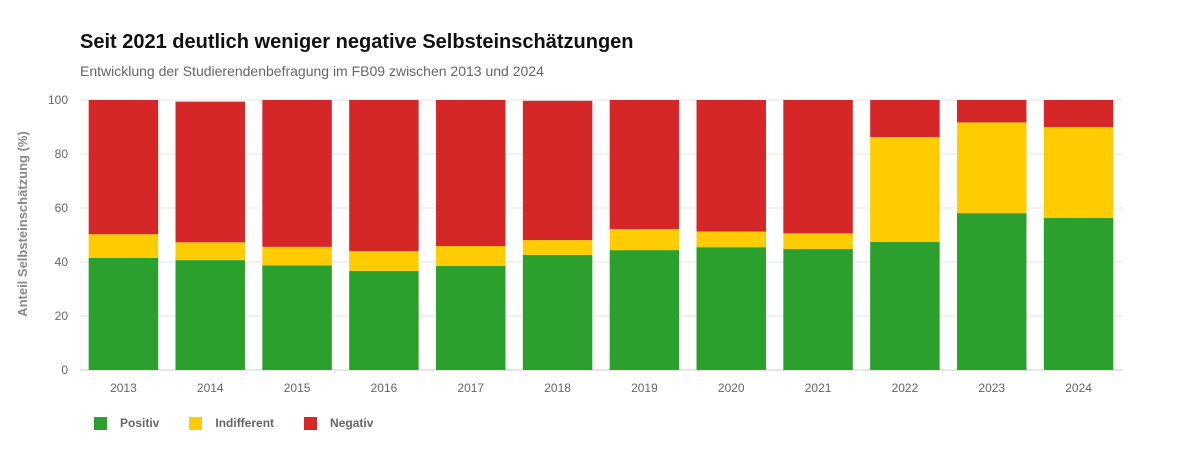 The width and height of the screenshot is (1201, 450). I want to click on bar-indifferent-2015, so click(297, 256).